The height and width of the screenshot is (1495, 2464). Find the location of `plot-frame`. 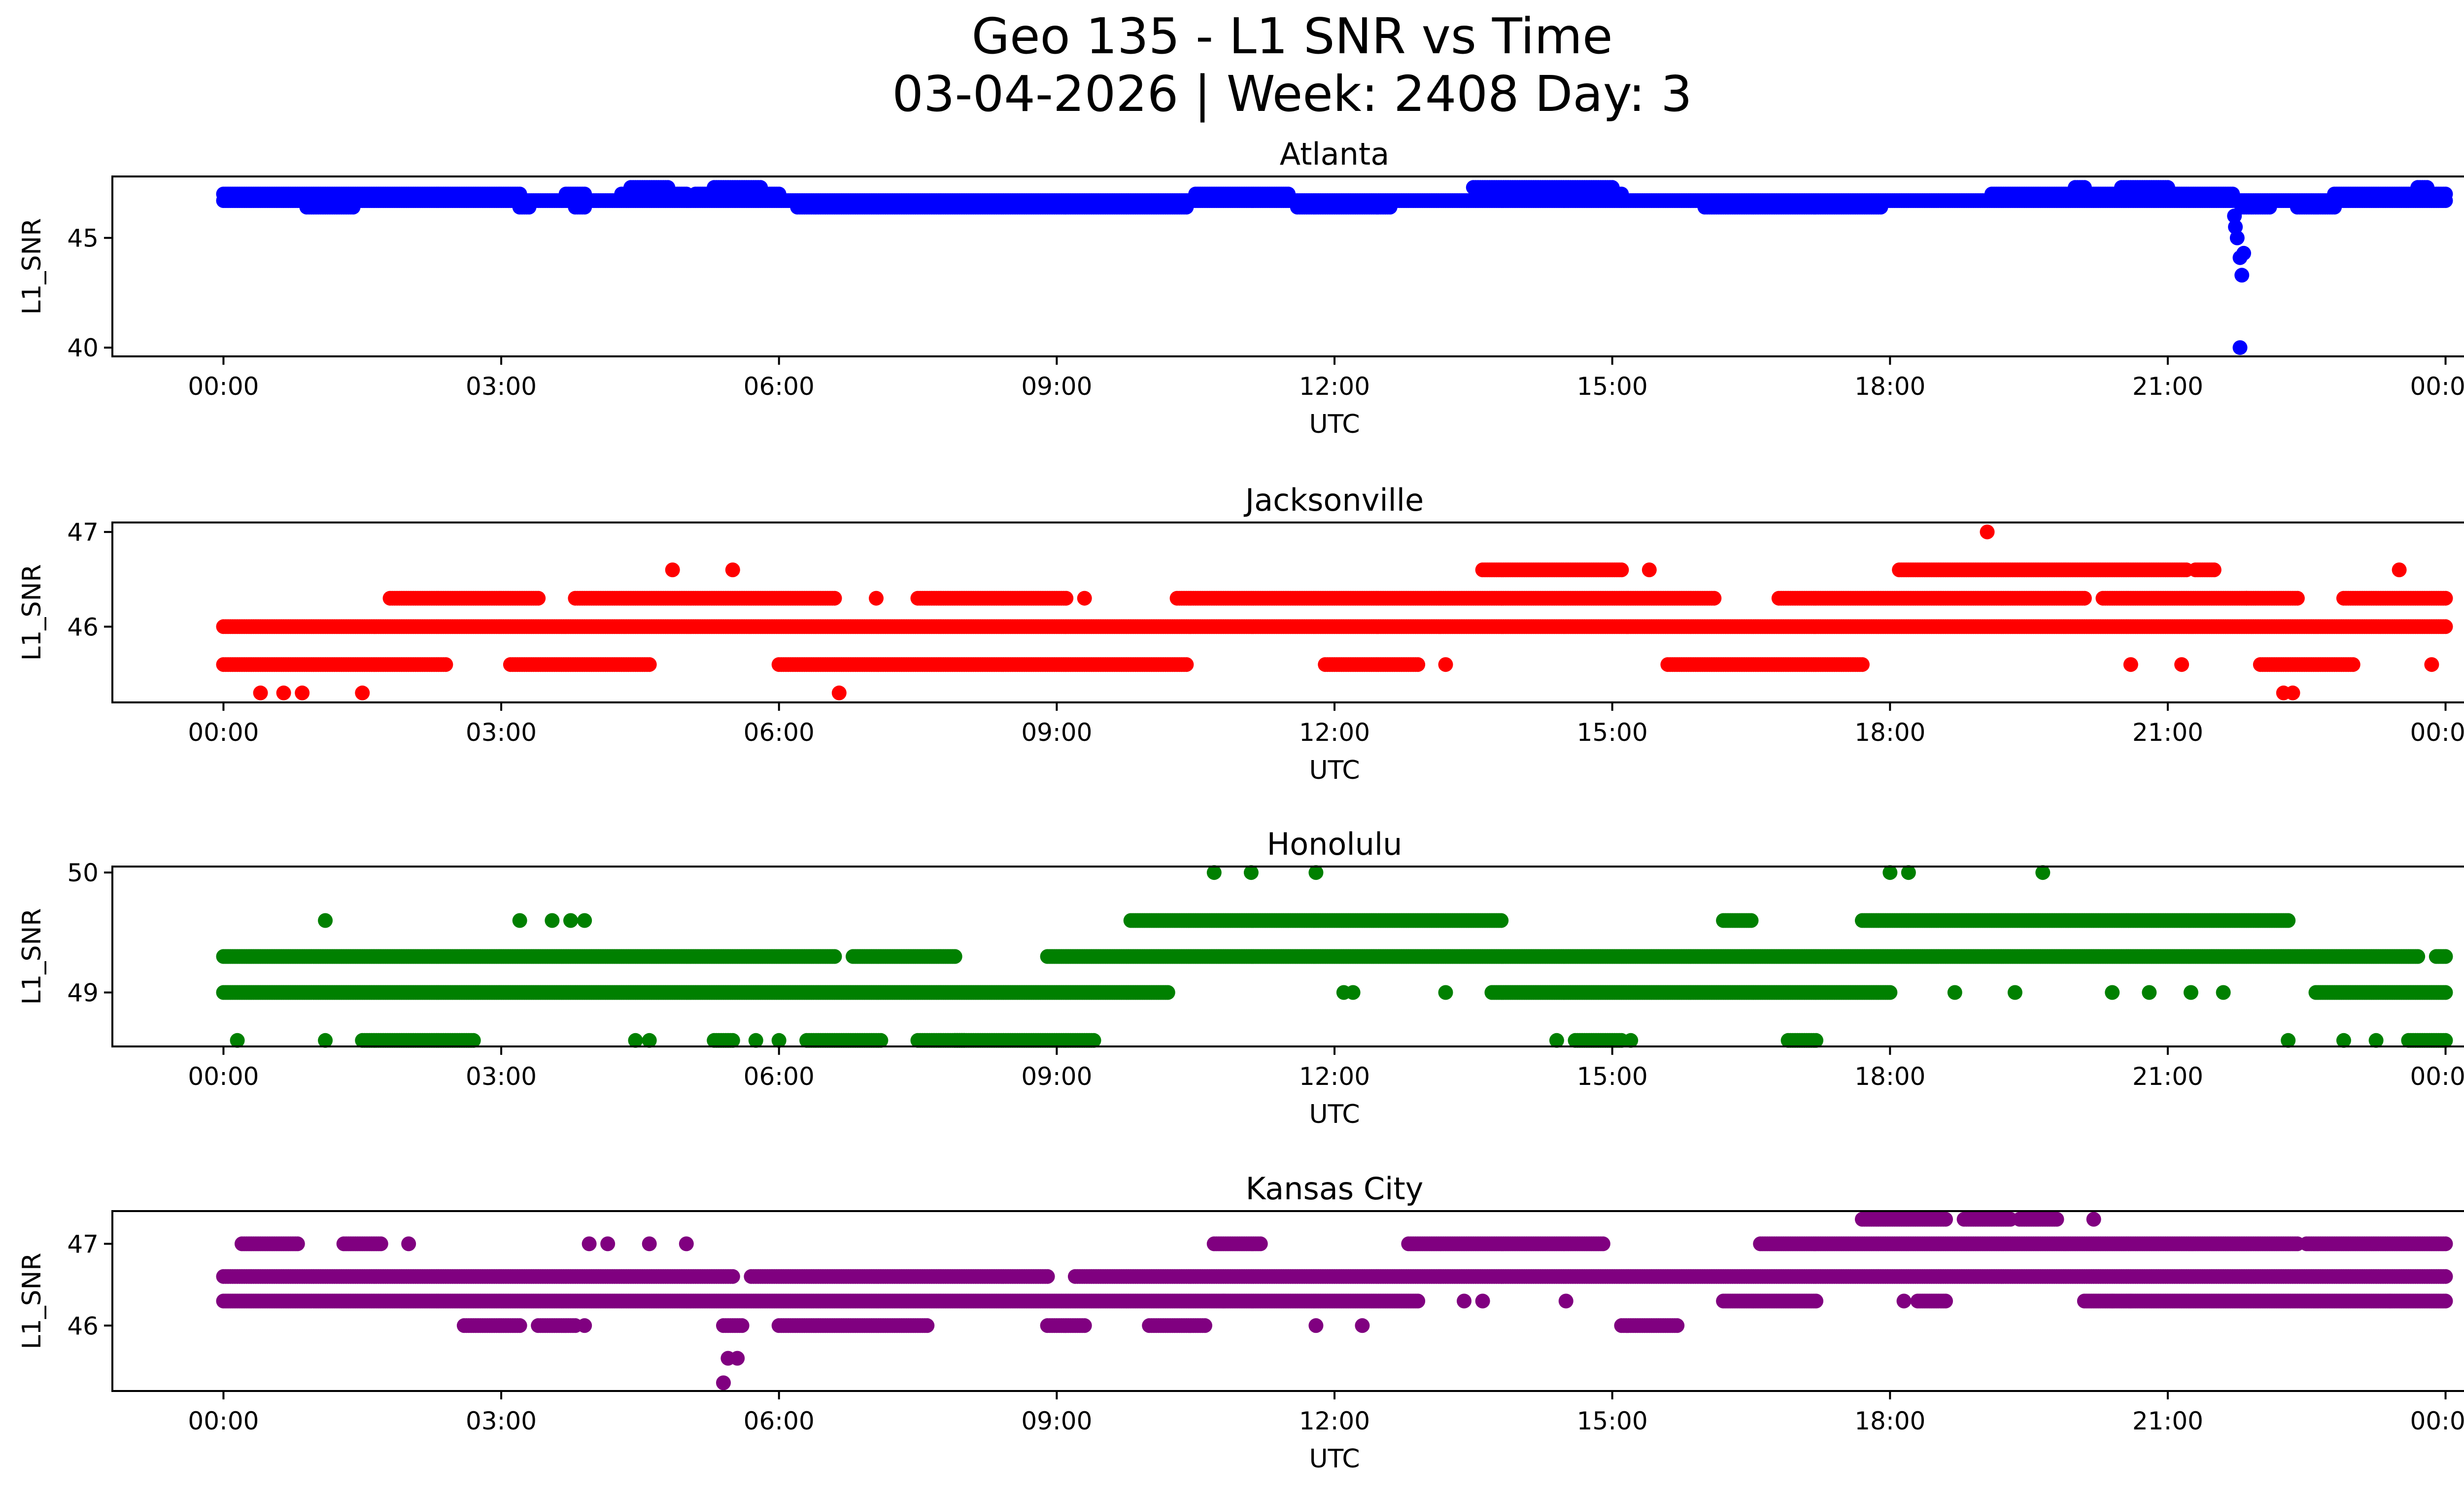

plot-frame is located at coordinates (1287, 612).